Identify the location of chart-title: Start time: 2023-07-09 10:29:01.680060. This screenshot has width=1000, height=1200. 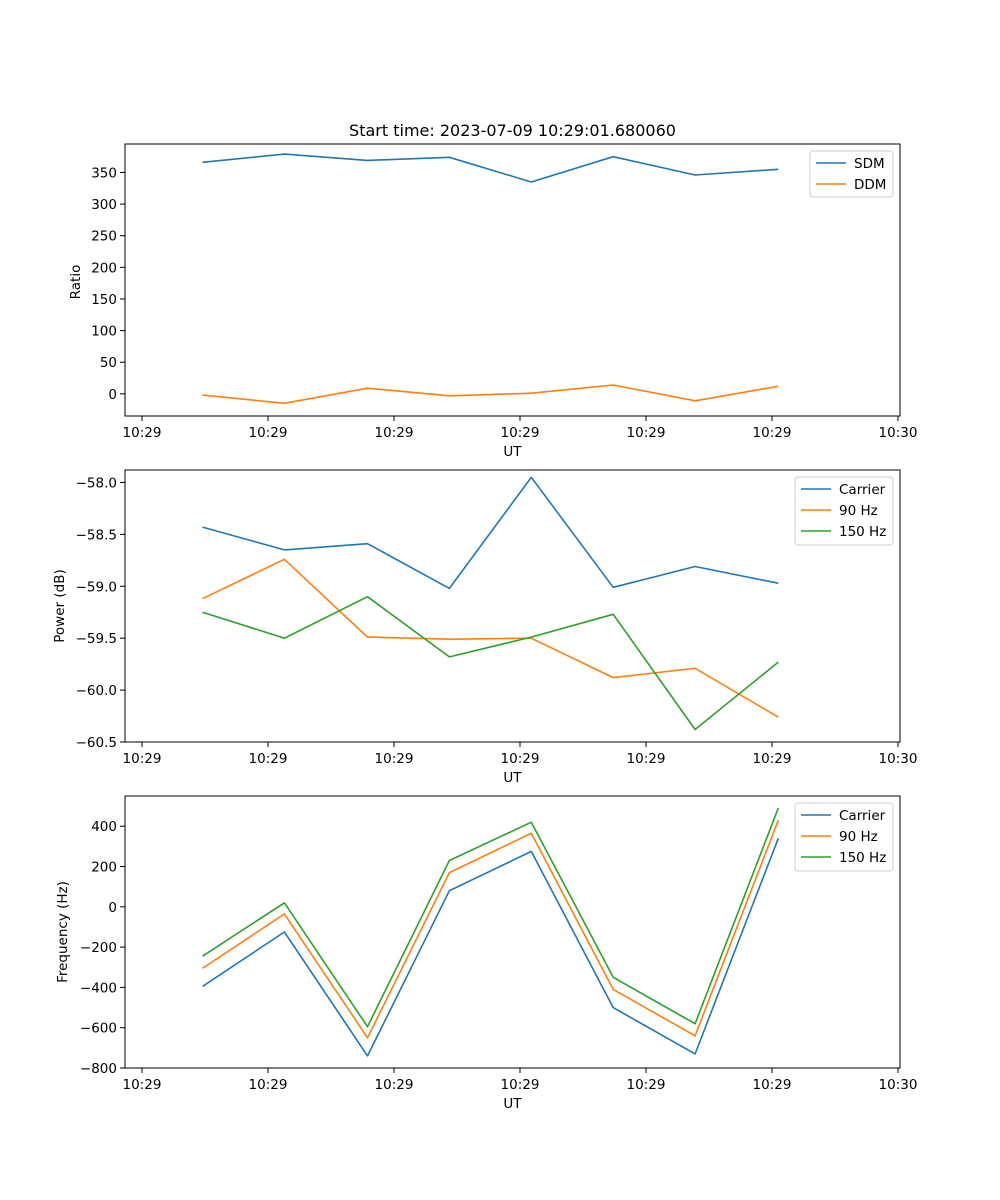
(512, 130).